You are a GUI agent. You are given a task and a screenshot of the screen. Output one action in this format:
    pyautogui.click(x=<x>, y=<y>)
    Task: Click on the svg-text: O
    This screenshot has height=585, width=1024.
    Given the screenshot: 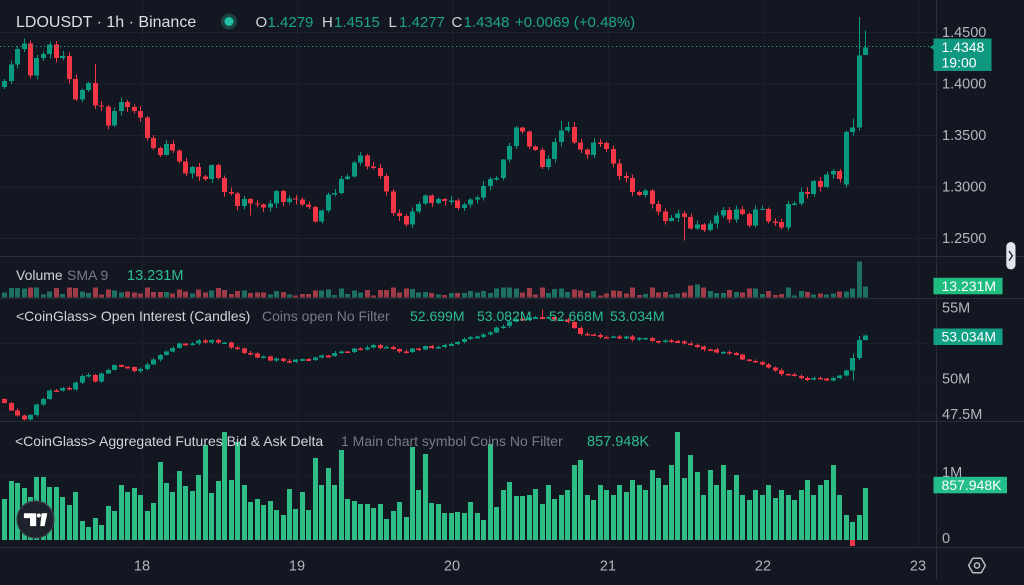 What is the action you would take?
    pyautogui.click(x=262, y=22)
    